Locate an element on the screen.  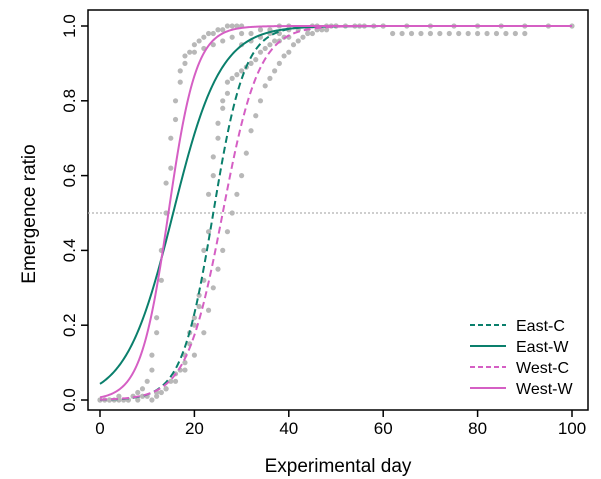
y-tick-label: 0.4 is located at coordinates (69, 251).